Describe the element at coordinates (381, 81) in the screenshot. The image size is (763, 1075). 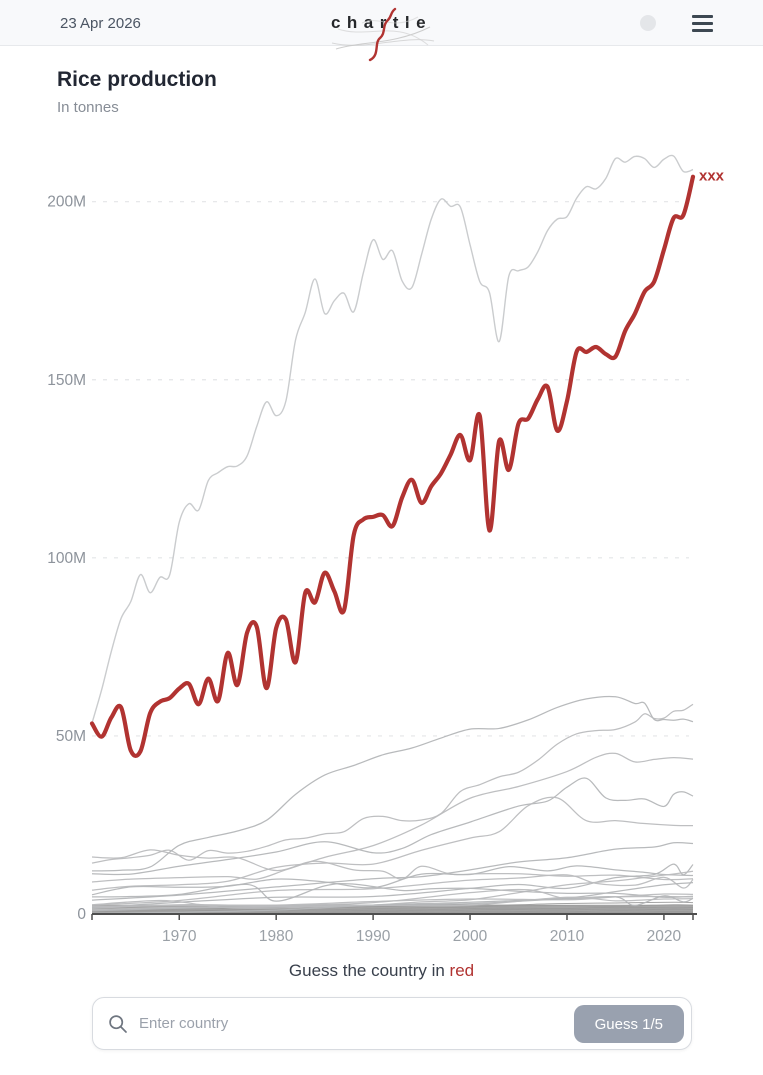
I see `page-head: Rice production In tonnes` at that location.